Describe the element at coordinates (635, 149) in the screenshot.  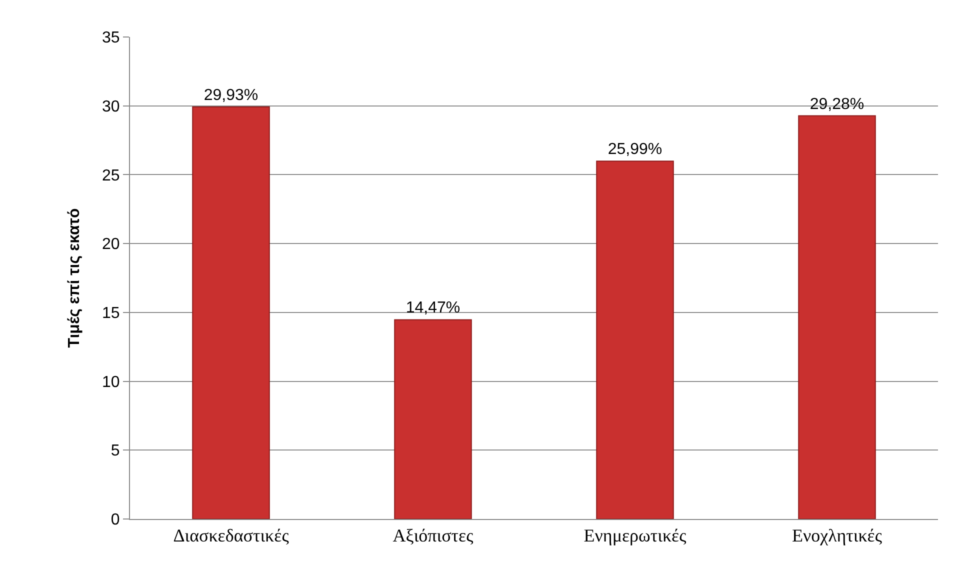
I see `data-label: 25,99%` at that location.